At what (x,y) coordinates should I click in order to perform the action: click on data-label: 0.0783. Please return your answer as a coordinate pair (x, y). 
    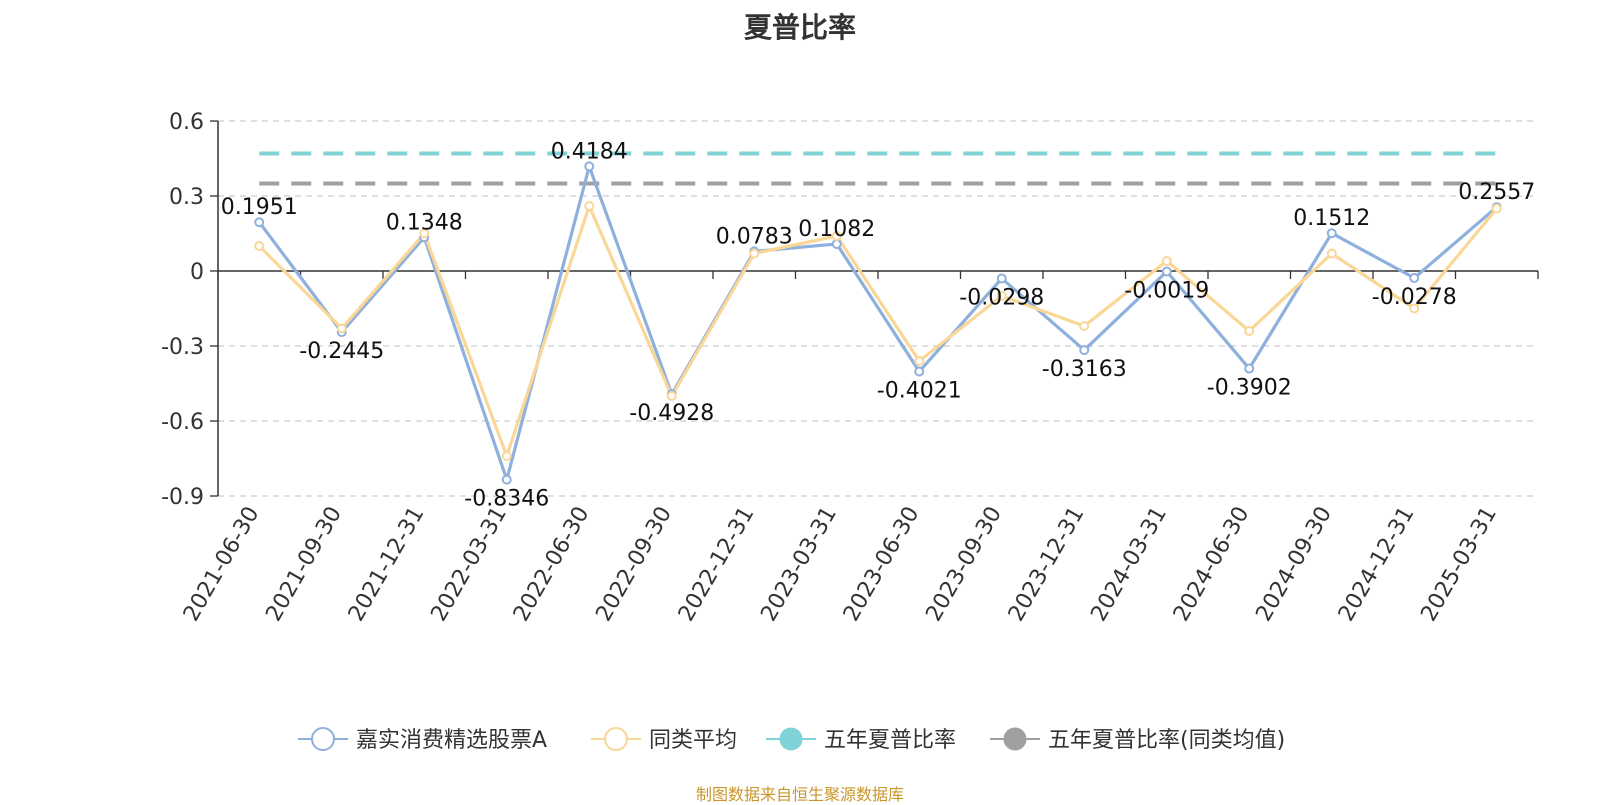
    Looking at the image, I should click on (754, 236).